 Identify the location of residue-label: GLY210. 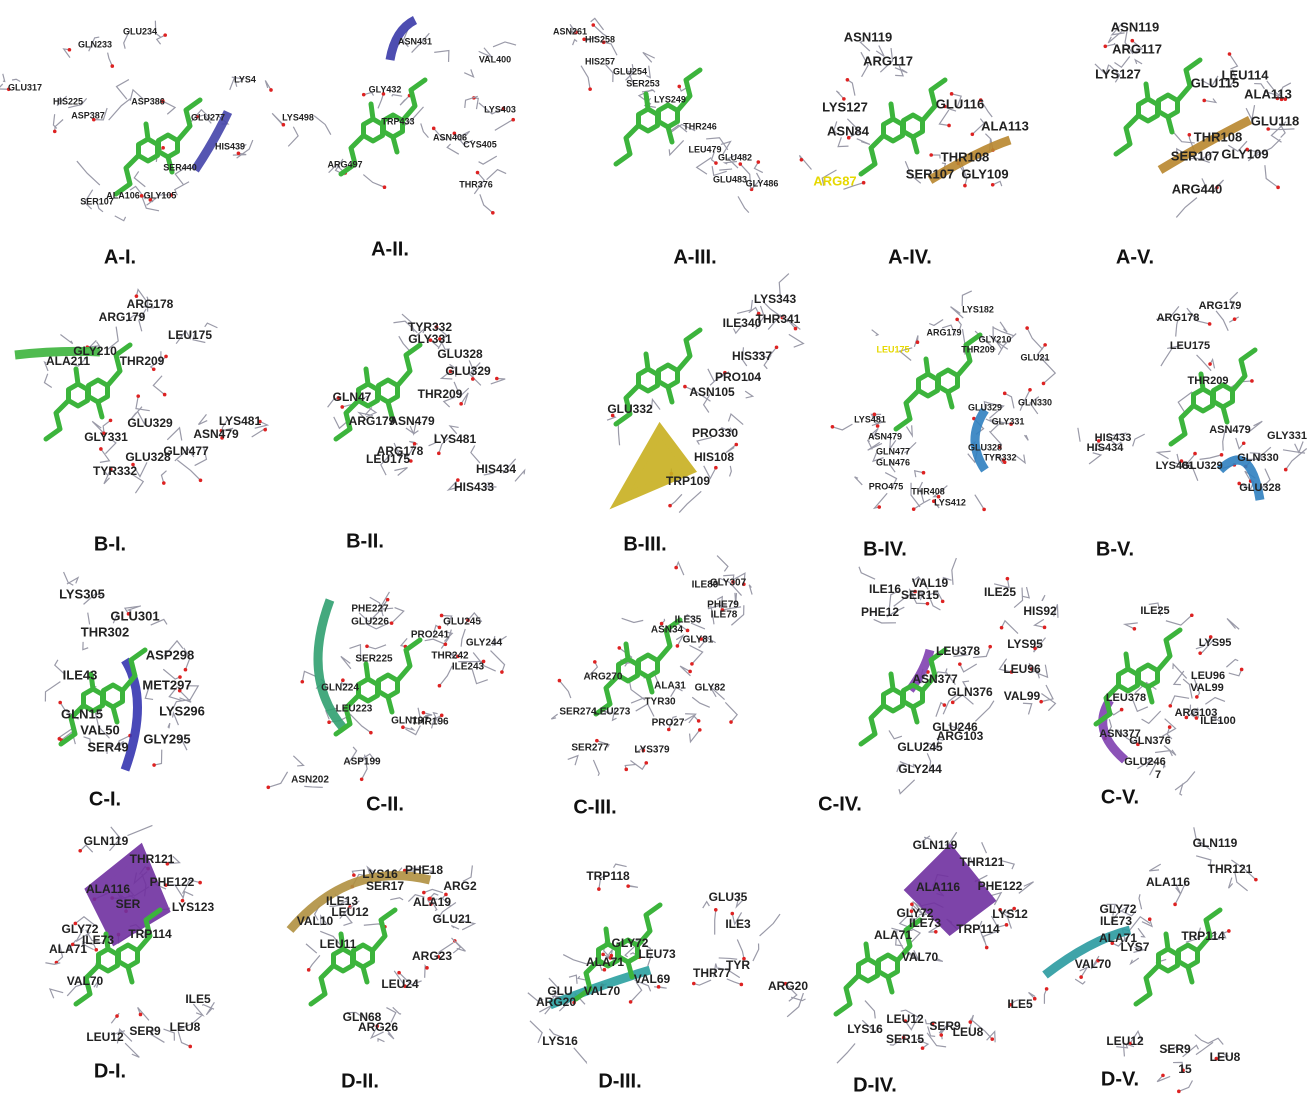
(995, 339).